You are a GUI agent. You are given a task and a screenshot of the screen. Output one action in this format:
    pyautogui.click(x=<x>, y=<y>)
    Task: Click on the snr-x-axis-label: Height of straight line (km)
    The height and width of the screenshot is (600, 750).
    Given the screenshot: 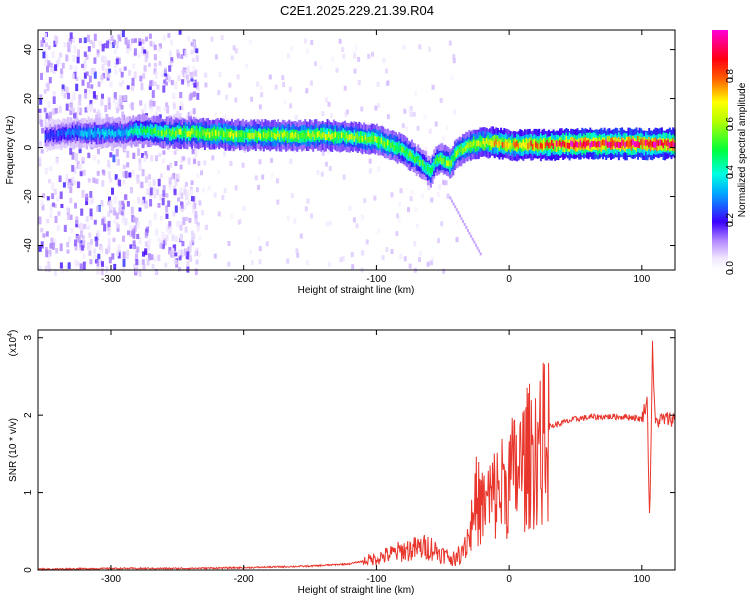 What is the action you would take?
    pyautogui.click(x=356, y=590)
    